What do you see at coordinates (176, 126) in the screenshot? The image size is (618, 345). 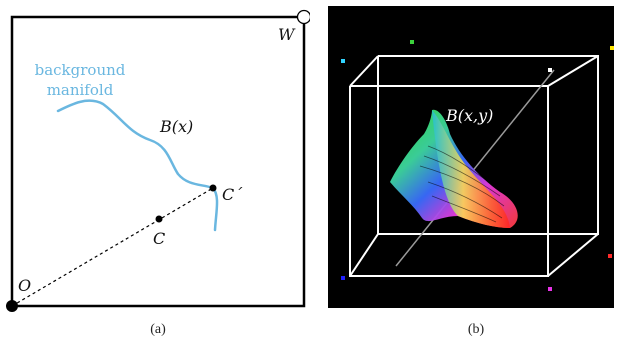 I see `curve-label-bx: B(x)` at bounding box center [176, 126].